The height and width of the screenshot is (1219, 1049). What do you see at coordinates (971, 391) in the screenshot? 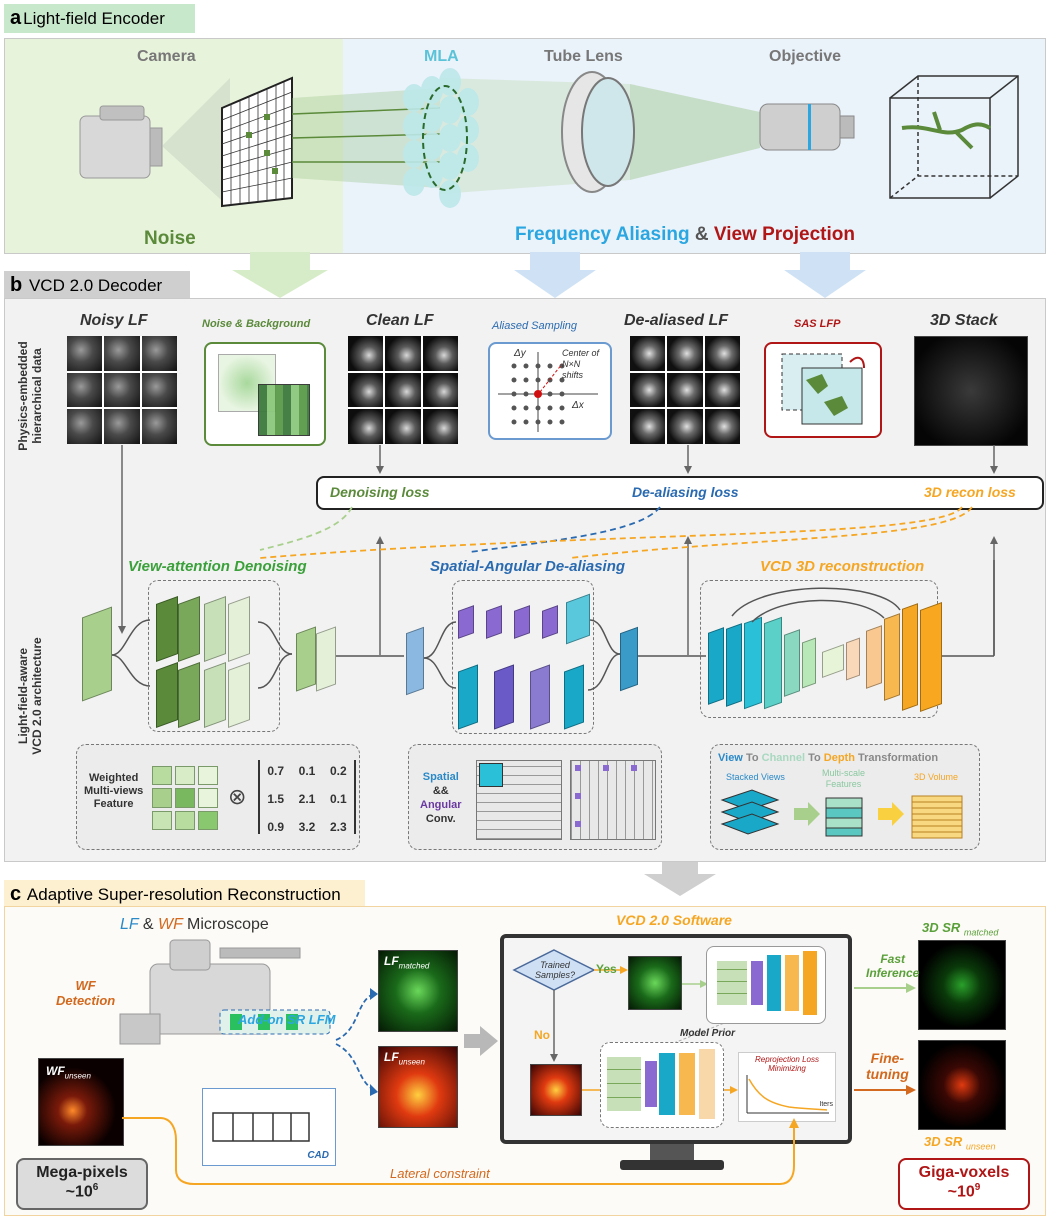
I see `stack-3d-image` at bounding box center [971, 391].